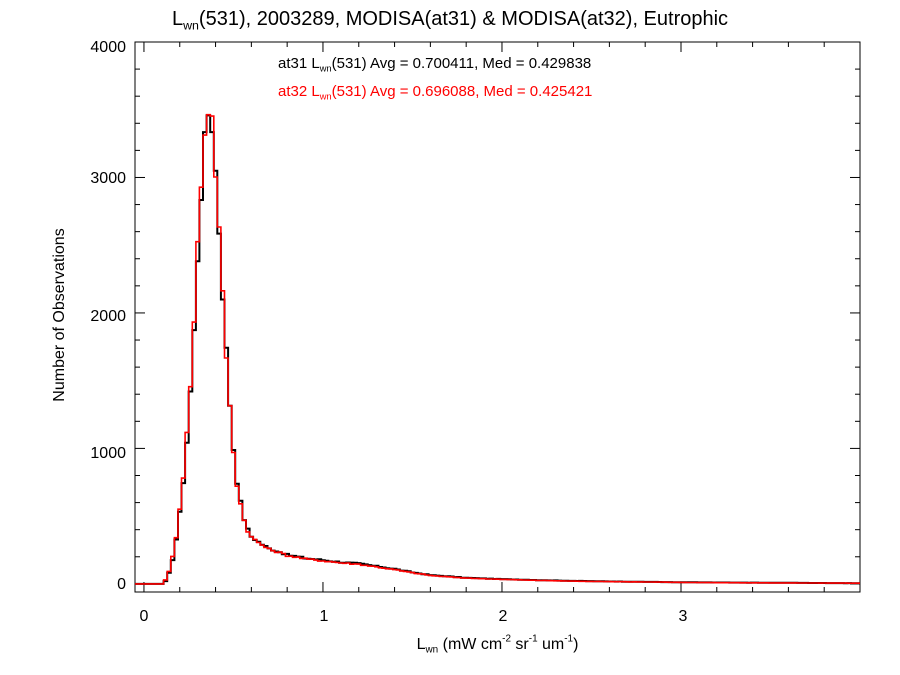  I want to click on y-tick-label: 2000, so click(108, 316).